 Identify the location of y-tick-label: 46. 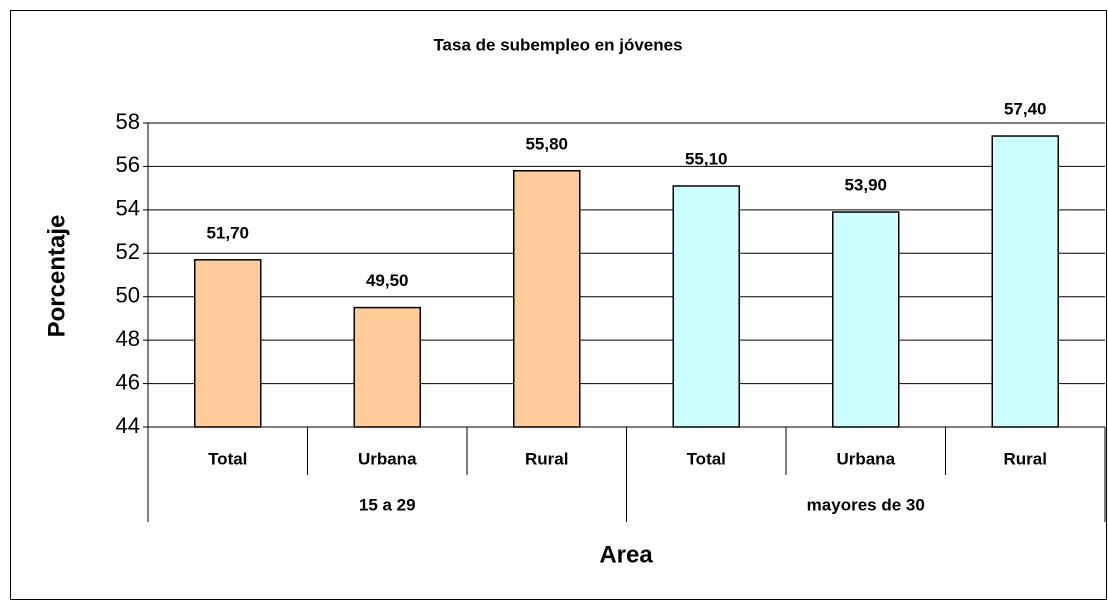
(128, 381).